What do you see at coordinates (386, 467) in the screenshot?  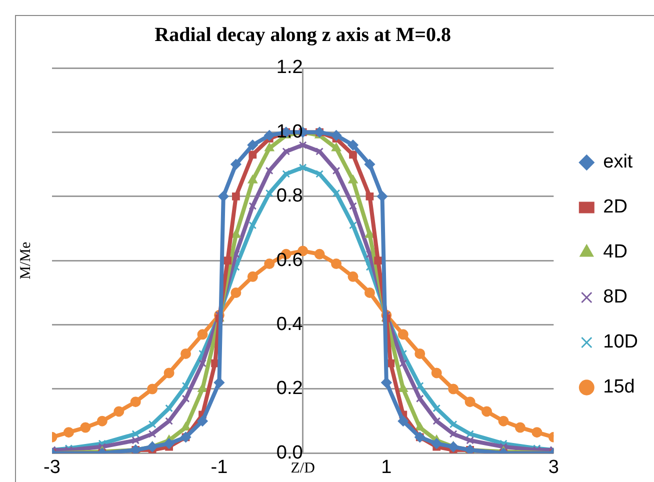 I see `x-tick-label: 1` at bounding box center [386, 467].